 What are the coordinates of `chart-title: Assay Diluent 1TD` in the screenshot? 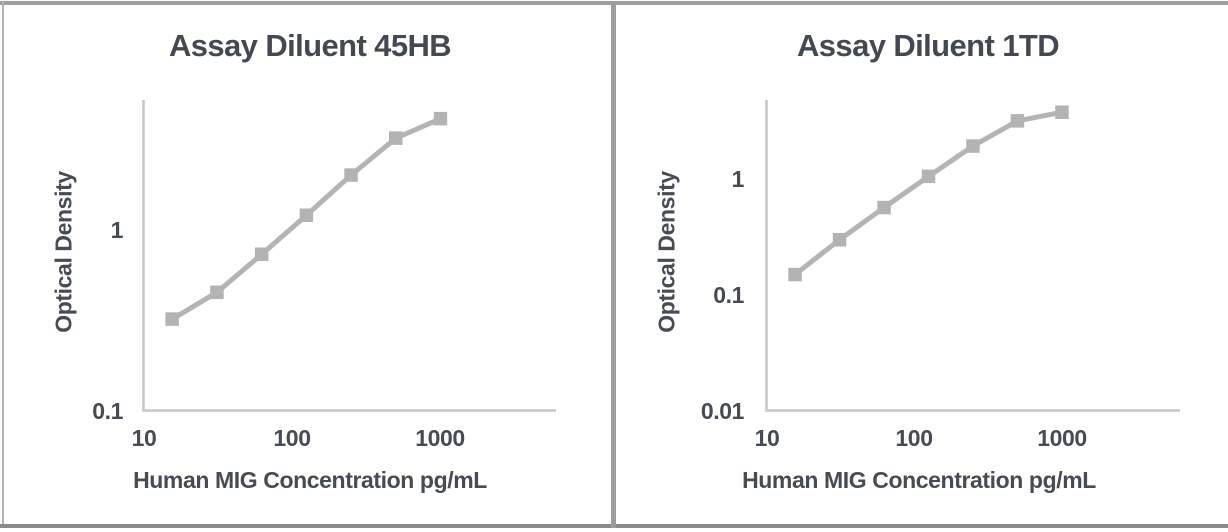 It's located at (928, 45).